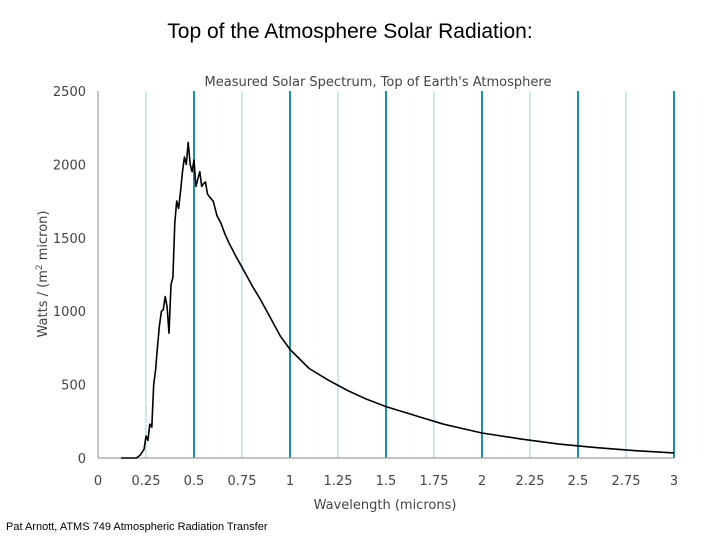 The height and width of the screenshot is (540, 720). Describe the element at coordinates (69, 312) in the screenshot. I see `y-tick-label: 1000` at that location.